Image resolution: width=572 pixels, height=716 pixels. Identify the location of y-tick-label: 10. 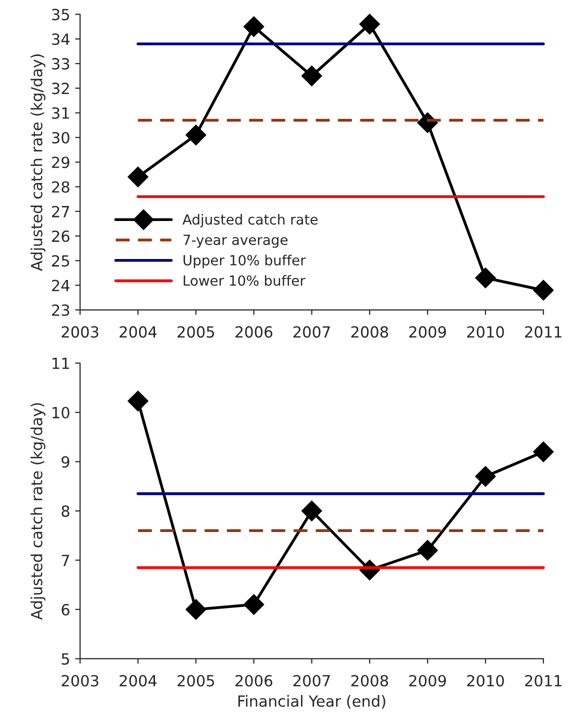
(61, 412).